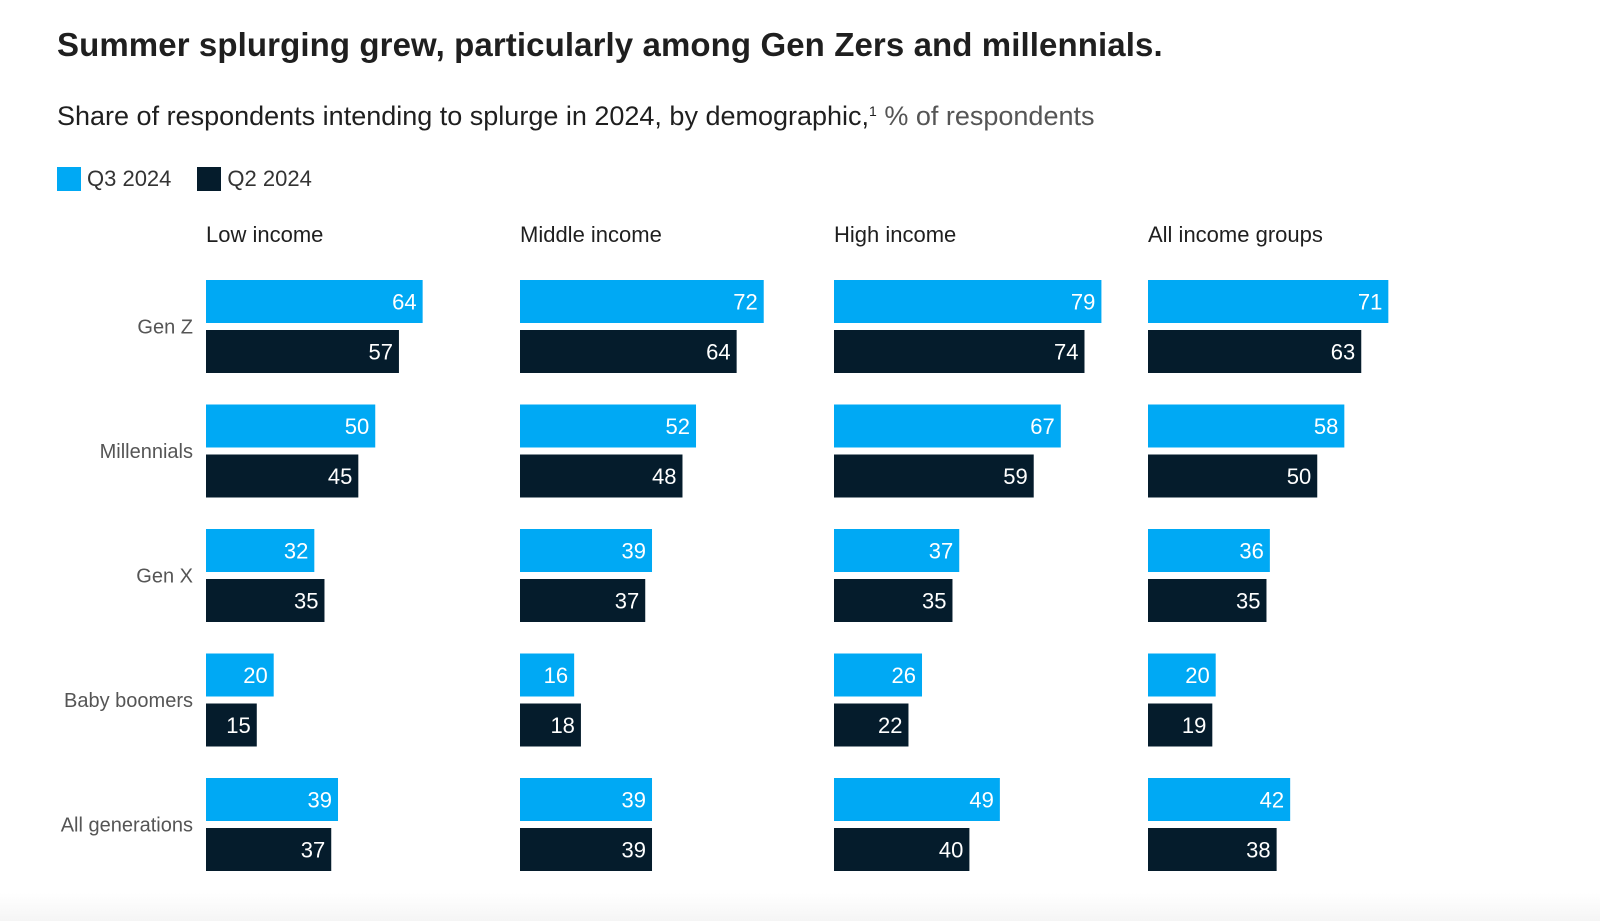 The height and width of the screenshot is (921, 1600). Describe the element at coordinates (904, 675) in the screenshot. I see `value-label-q3-2024-high-income-baby-boomers: 26` at that location.